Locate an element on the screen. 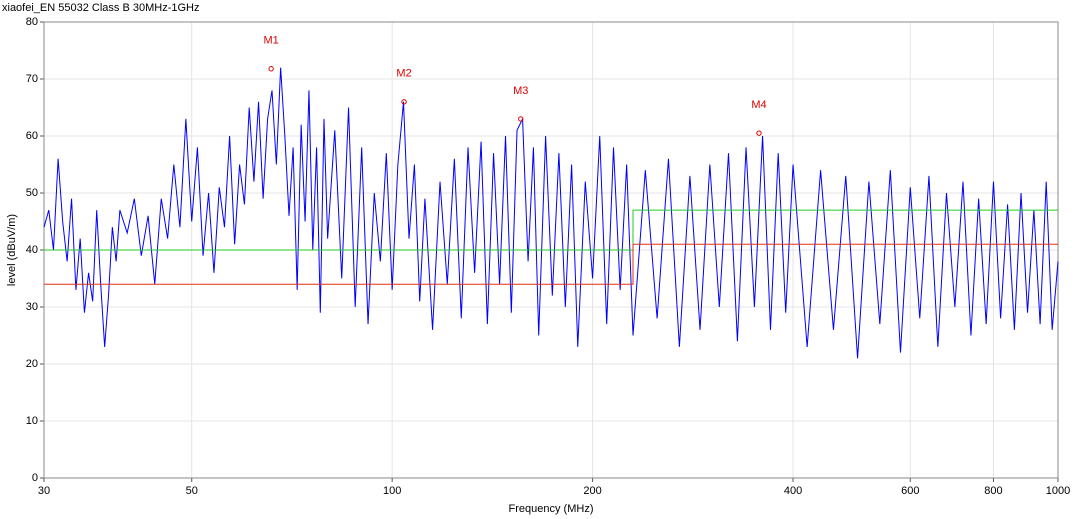 This screenshot has height=519, width=1080. x-tick-label: 1000 is located at coordinates (1058, 491).